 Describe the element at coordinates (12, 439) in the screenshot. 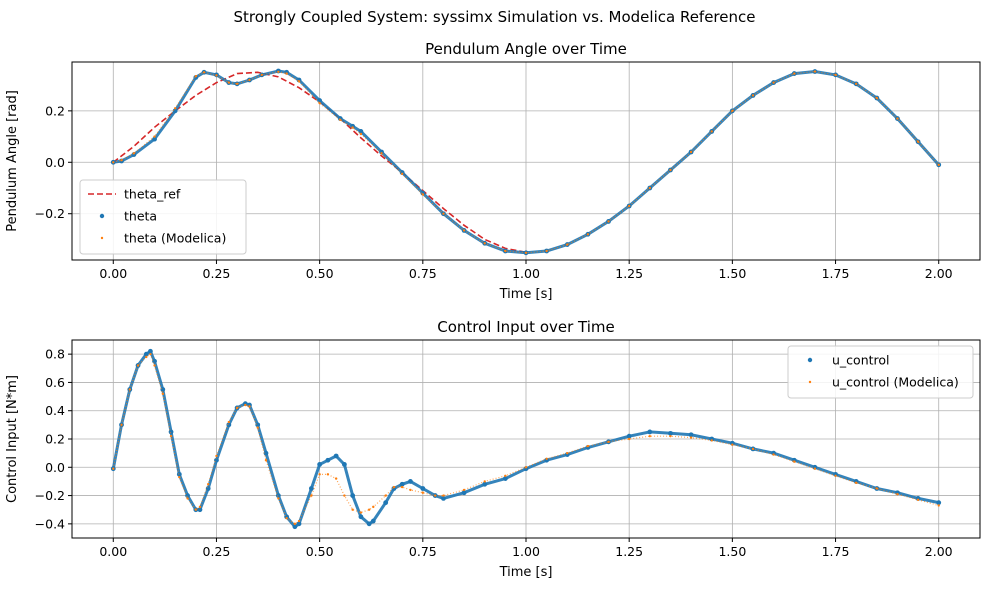

I see `y-axis-label: Control Input [N*m]` at that location.